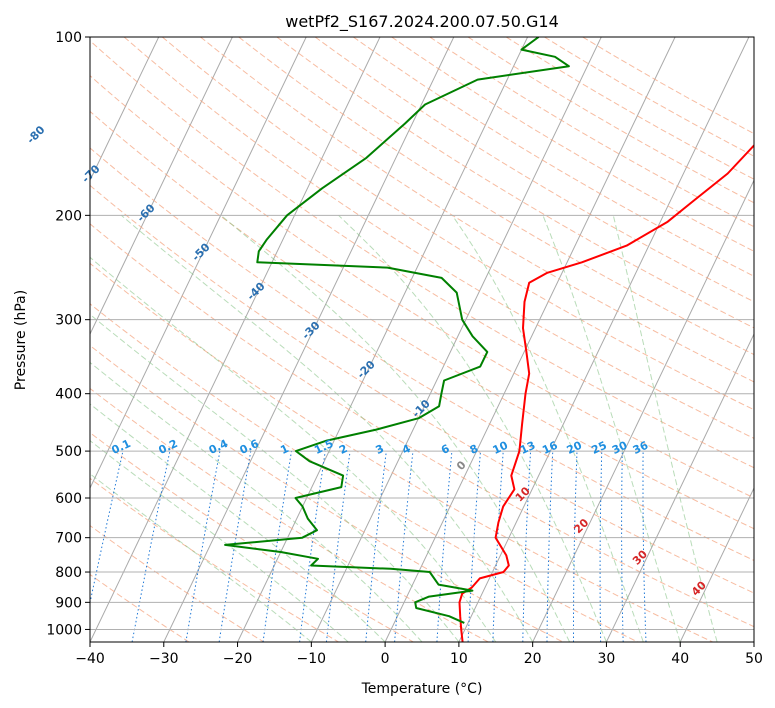  Describe the element at coordinates (310, 330) in the screenshot. I see `isotherm-label: -30` at that location.